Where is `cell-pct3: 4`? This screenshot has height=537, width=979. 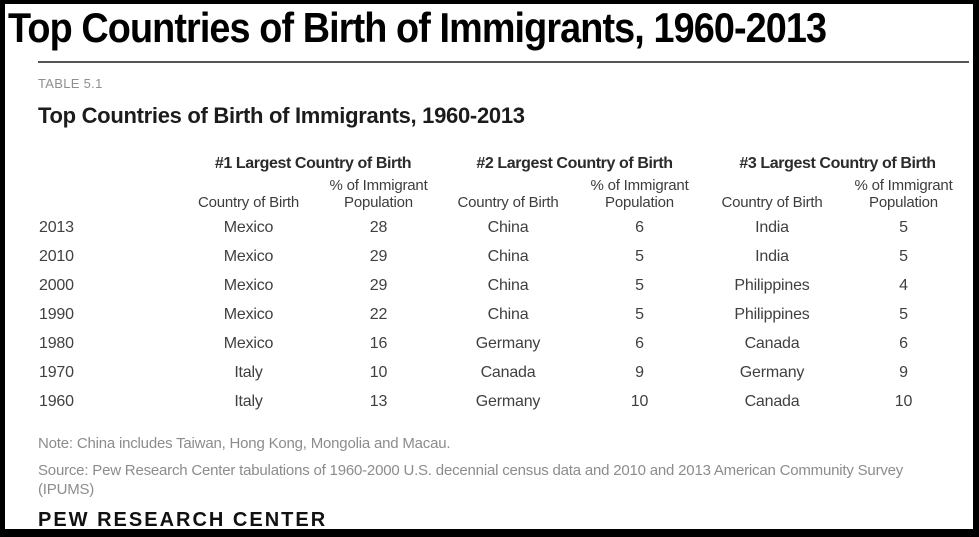 cell-pct3: 4 is located at coordinates (903, 285).